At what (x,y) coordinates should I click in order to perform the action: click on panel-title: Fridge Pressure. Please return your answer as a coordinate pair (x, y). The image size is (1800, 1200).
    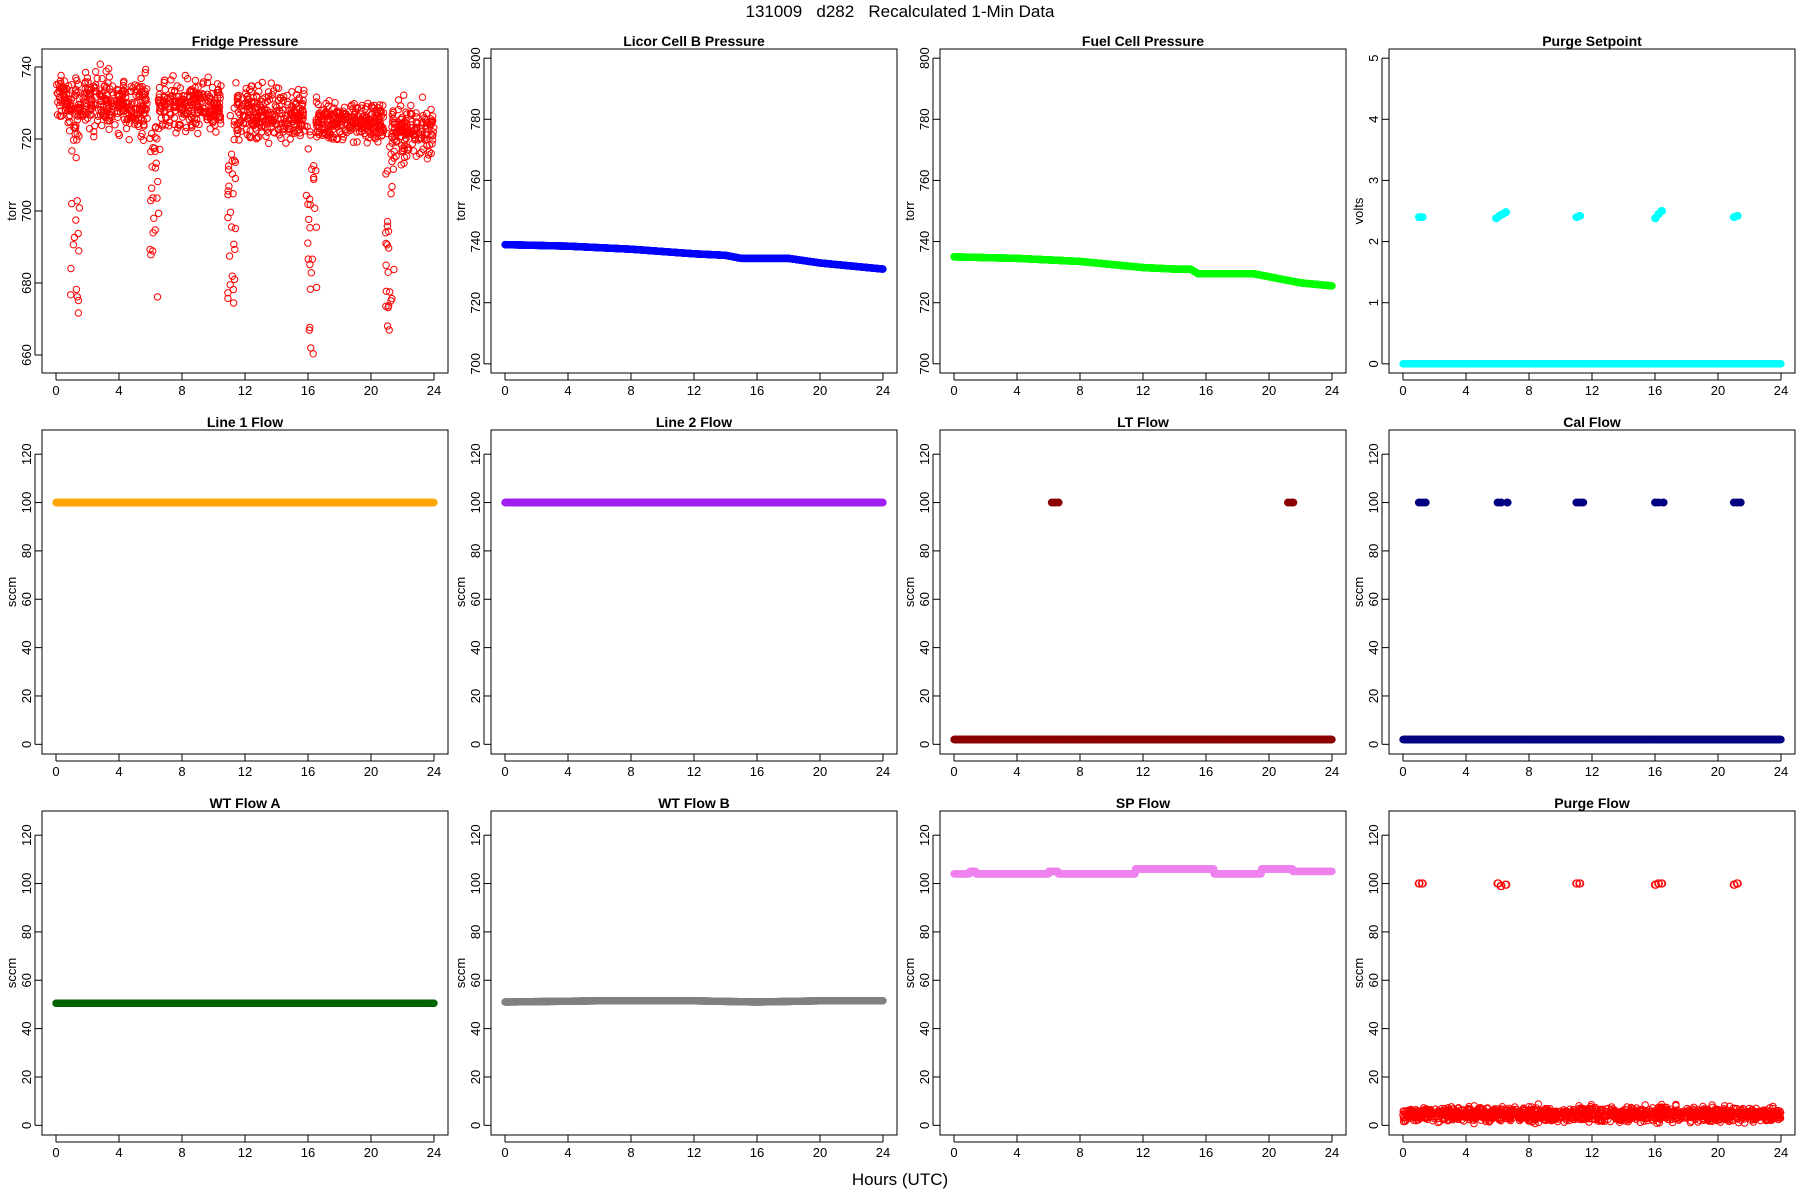
    Looking at the image, I should click on (245, 41).